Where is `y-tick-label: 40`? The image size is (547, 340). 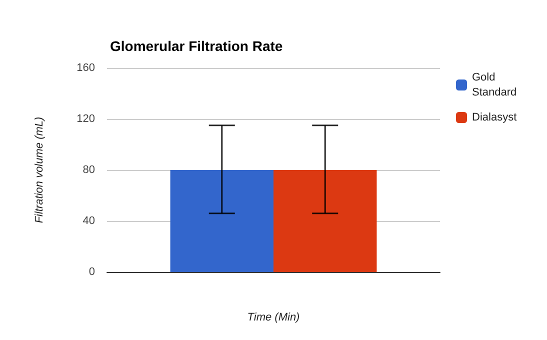
y-tick-label: 40 is located at coordinates (88, 221).